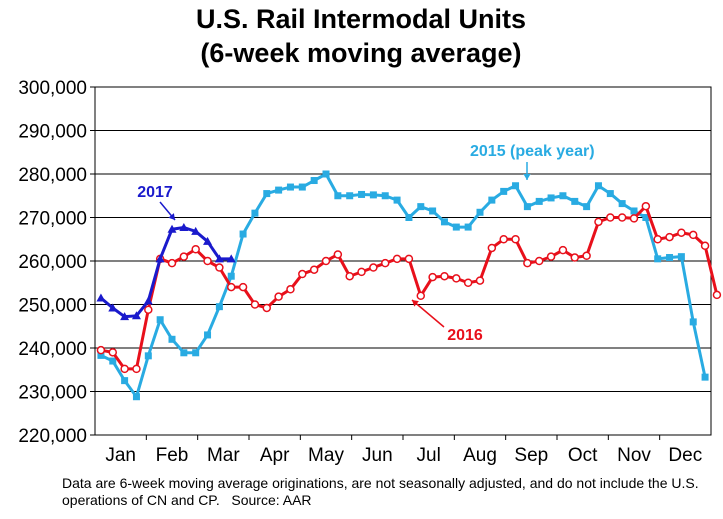 This screenshot has width=723, height=519. Describe the element at coordinates (634, 455) in the screenshot. I see `x-tick-label: Nov` at that location.